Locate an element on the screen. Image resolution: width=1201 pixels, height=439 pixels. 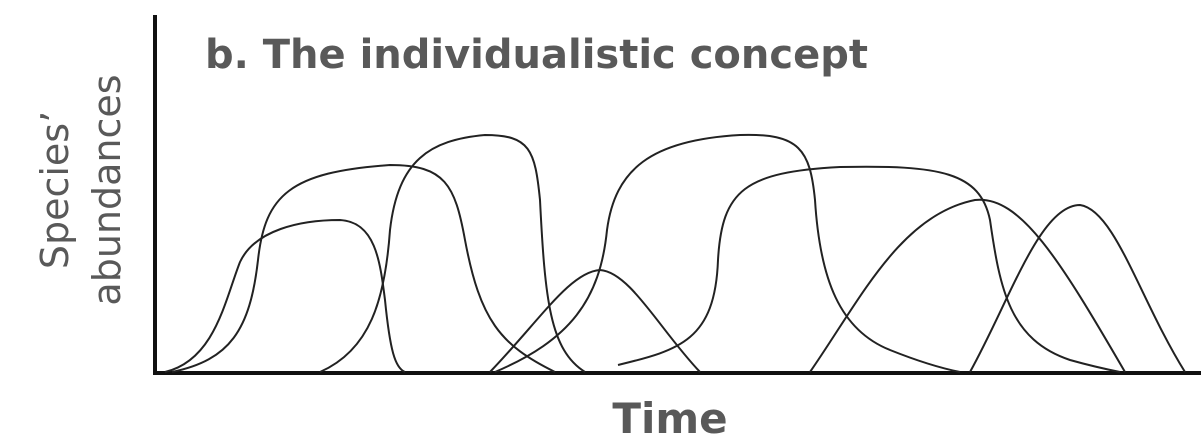
y-axis-label: Species’ is located at coordinates (55, 190).